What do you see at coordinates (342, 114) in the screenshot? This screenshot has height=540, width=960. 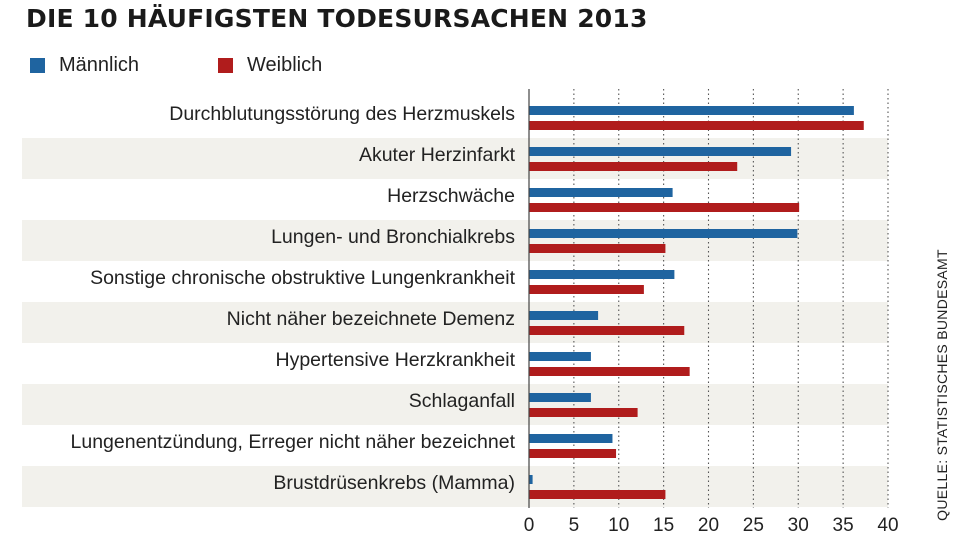 I see `category-label: Durchblutungsstörung des Herzmuskels` at bounding box center [342, 114].